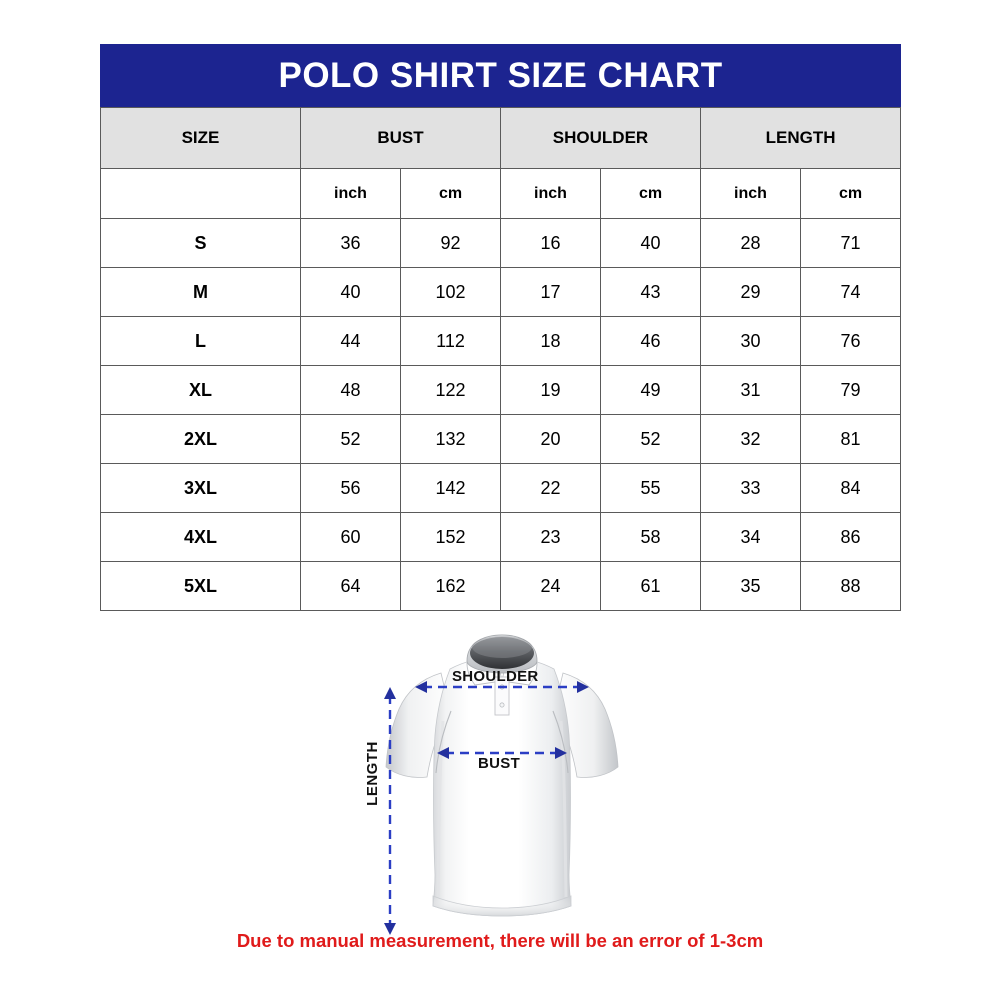  I want to click on cell-shoulder-cm: 61, so click(650, 586).